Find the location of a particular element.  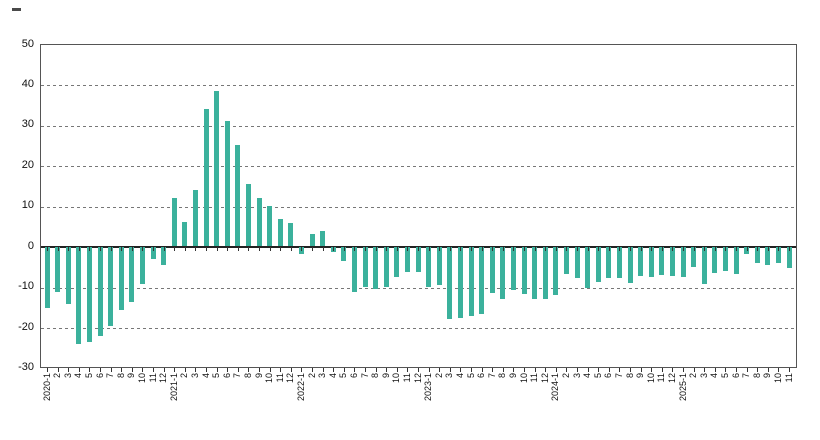

x-tick-label: 11 is located at coordinates (661, 377).